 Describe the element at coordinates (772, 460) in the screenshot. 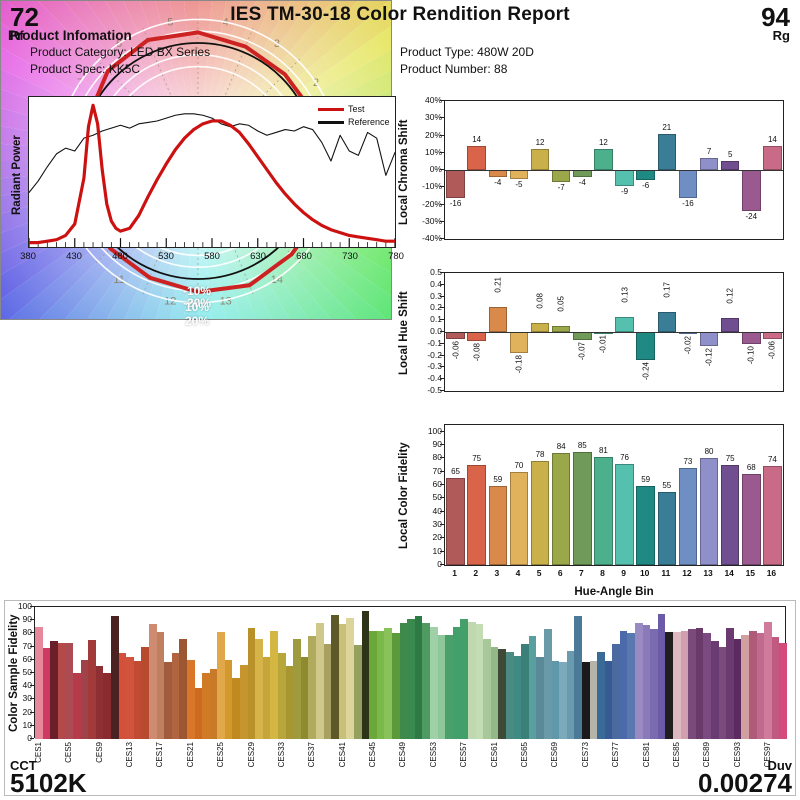

I see `bar-value-label: 74` at that location.